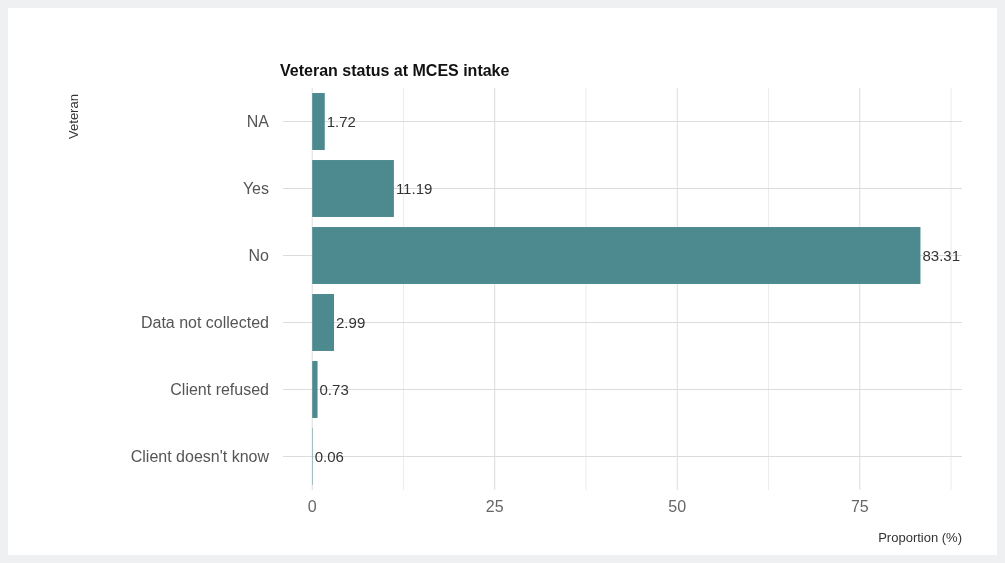 This screenshot has width=1005, height=563. I want to click on y-tick-label: NA, so click(258, 122).